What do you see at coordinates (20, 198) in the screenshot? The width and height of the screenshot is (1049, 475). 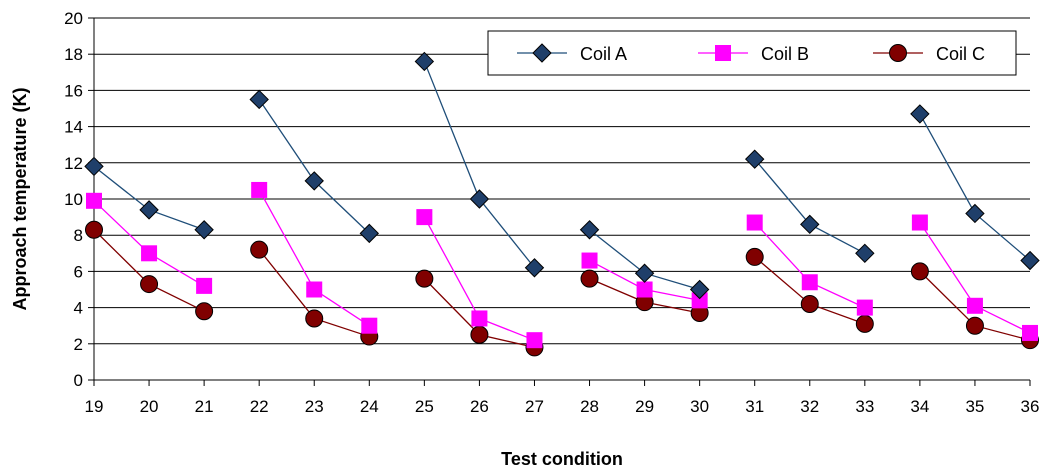 I see `y-axis-title: Approach temperature (K)` at bounding box center [20, 198].